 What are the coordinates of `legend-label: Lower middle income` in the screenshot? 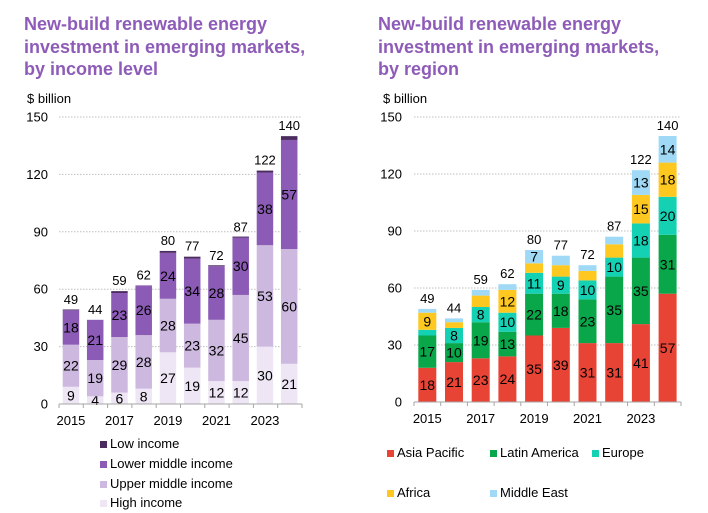 It's located at (171, 463).